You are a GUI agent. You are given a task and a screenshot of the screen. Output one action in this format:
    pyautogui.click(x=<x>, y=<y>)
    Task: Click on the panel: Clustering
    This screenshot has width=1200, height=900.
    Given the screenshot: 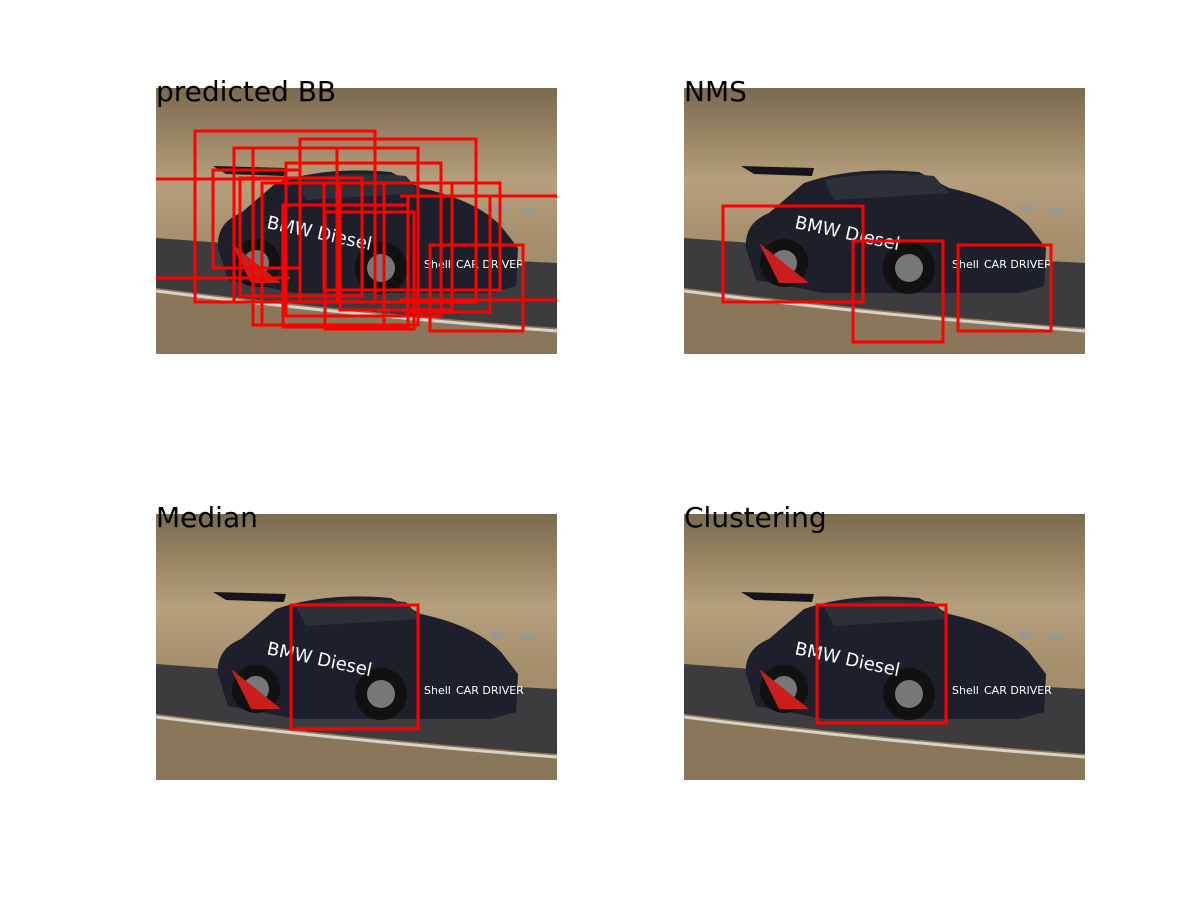 What is the action you would take?
    pyautogui.click(x=884, y=641)
    